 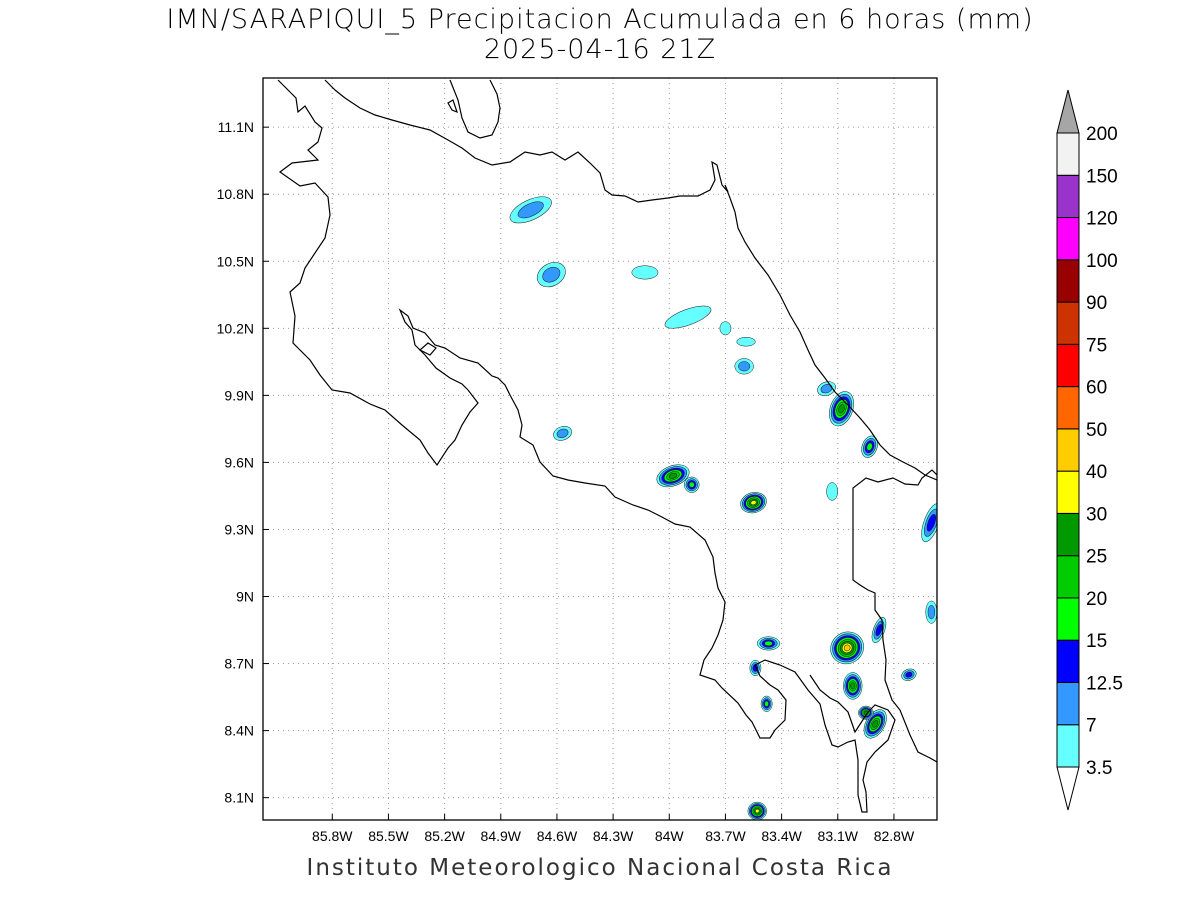 I want to click on border-panama, so click(x=894, y=616).